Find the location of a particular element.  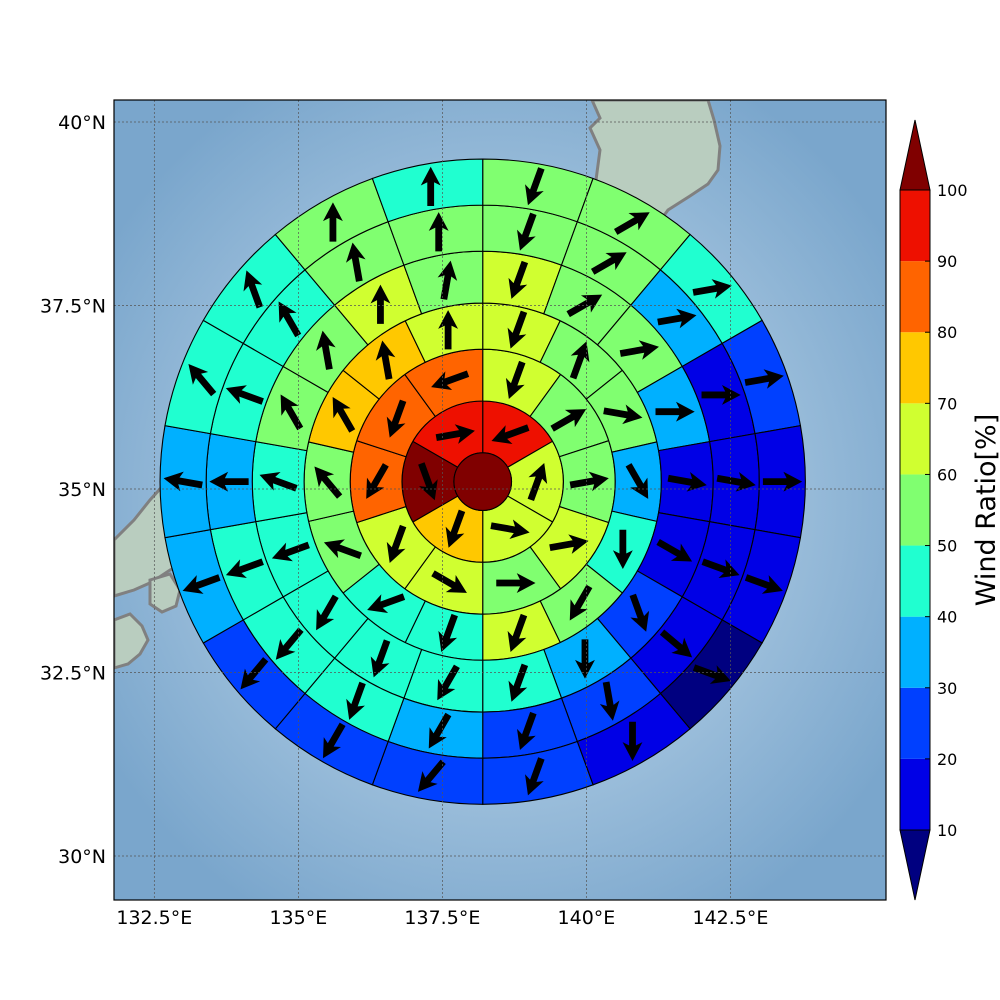

lon-tick-label-3: 137.5°E is located at coordinates (442, 918).